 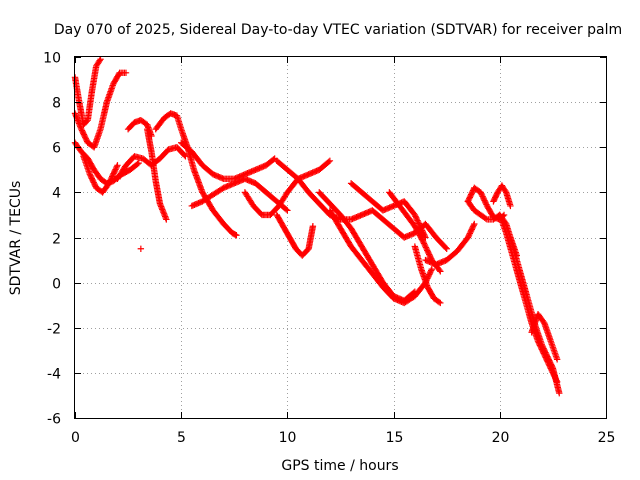 What do you see at coordinates (87, 92) in the screenshot?
I see `series-track-a` at bounding box center [87, 92].